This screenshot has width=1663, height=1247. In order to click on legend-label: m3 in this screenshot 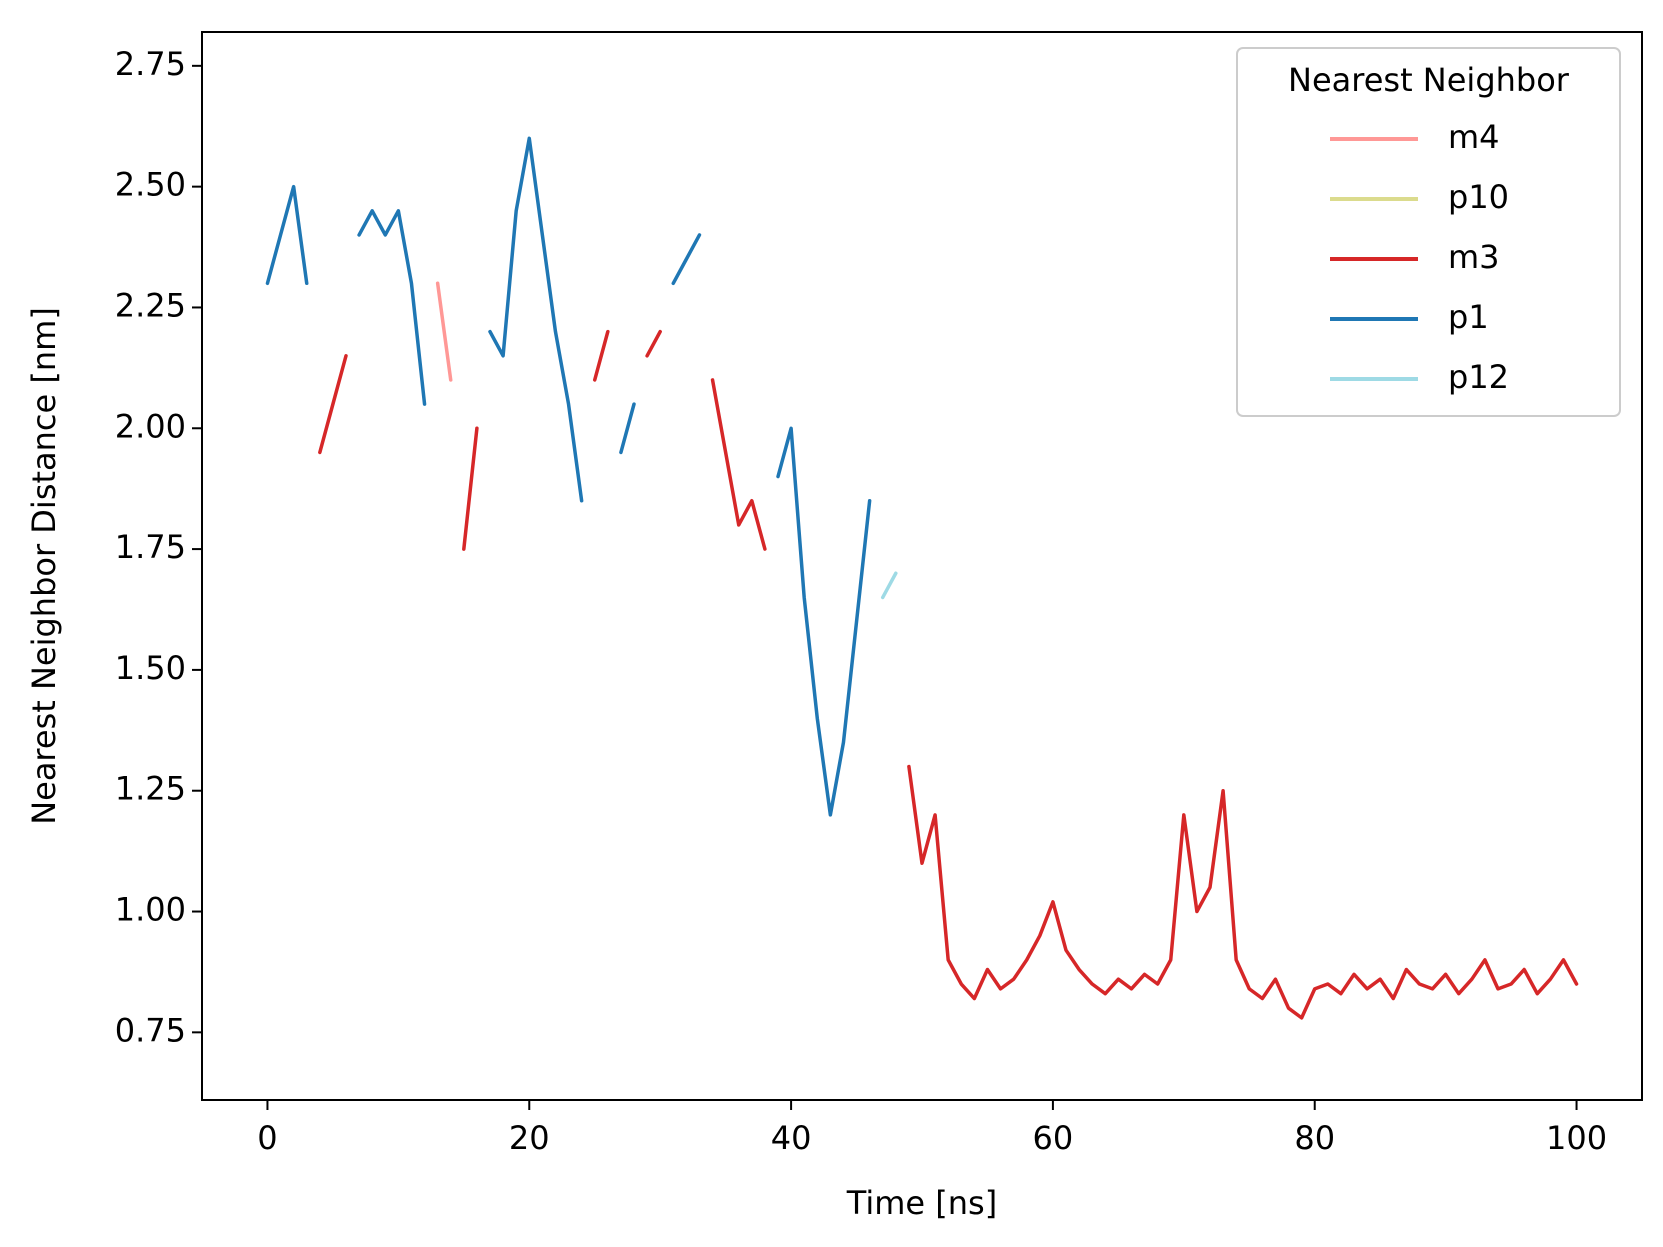, I will do `click(1474, 257)`.